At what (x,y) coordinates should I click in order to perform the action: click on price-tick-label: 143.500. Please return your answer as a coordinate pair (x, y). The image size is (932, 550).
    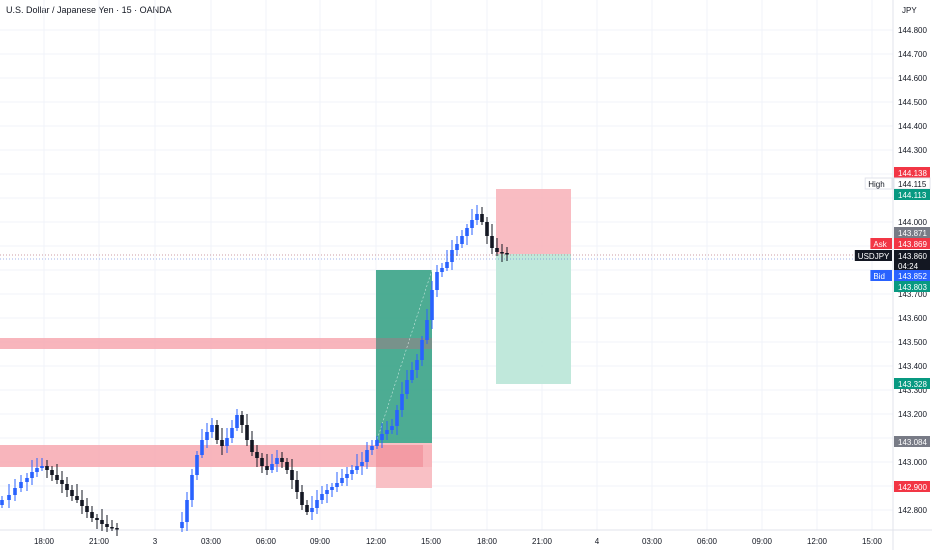
    Looking at the image, I should click on (912, 342).